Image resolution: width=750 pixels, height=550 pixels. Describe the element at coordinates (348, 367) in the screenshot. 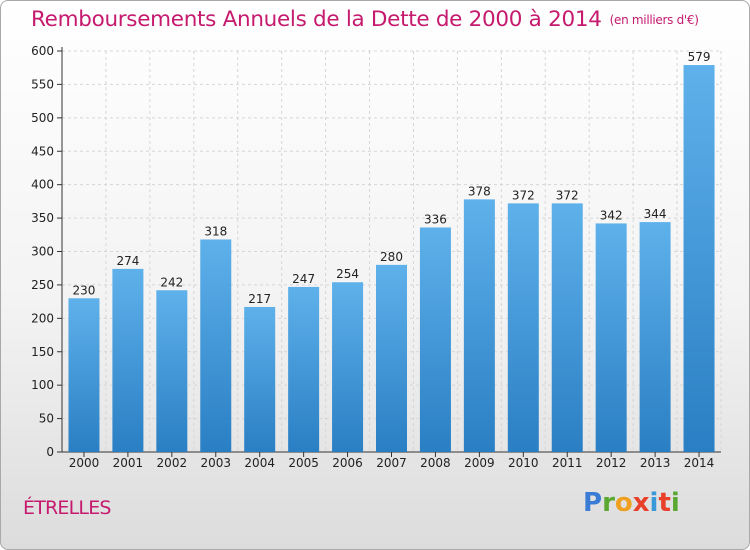

I see `bar-2006` at that location.